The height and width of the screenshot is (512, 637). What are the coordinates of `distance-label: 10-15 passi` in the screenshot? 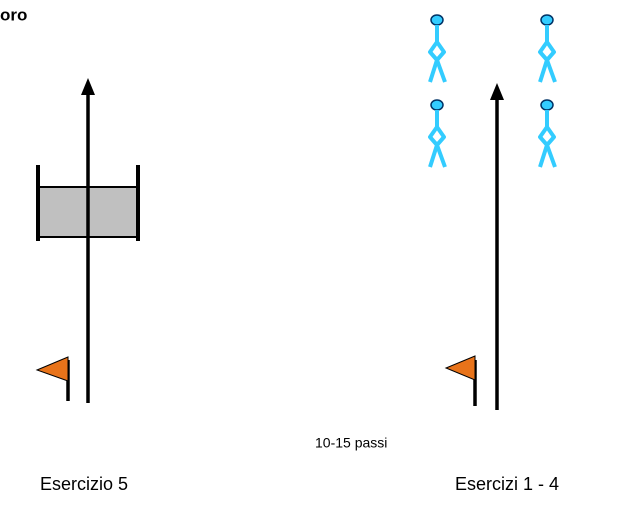 It's located at (351, 443).